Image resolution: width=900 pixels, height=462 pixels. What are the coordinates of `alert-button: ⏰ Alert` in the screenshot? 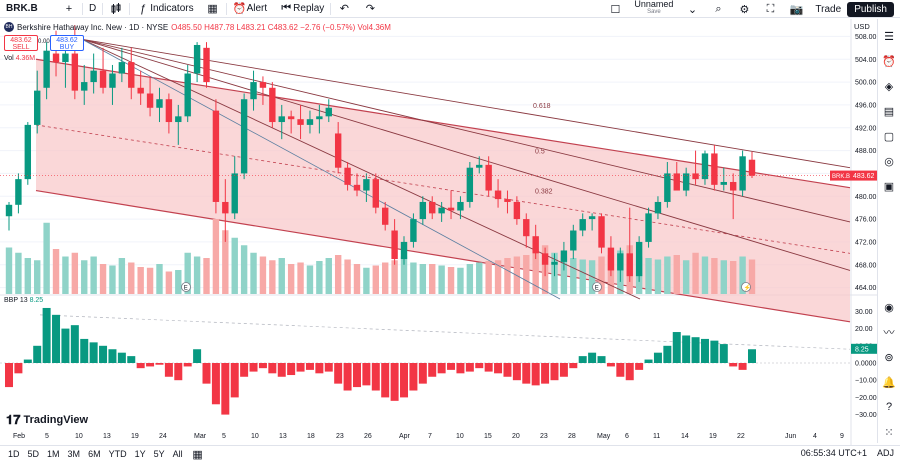 It's located at (250, 9).